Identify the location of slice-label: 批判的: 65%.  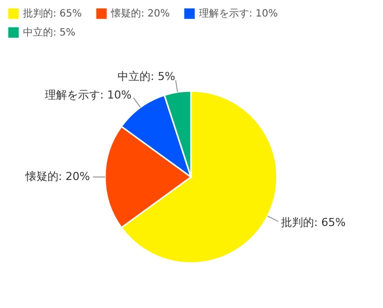
(313, 222).